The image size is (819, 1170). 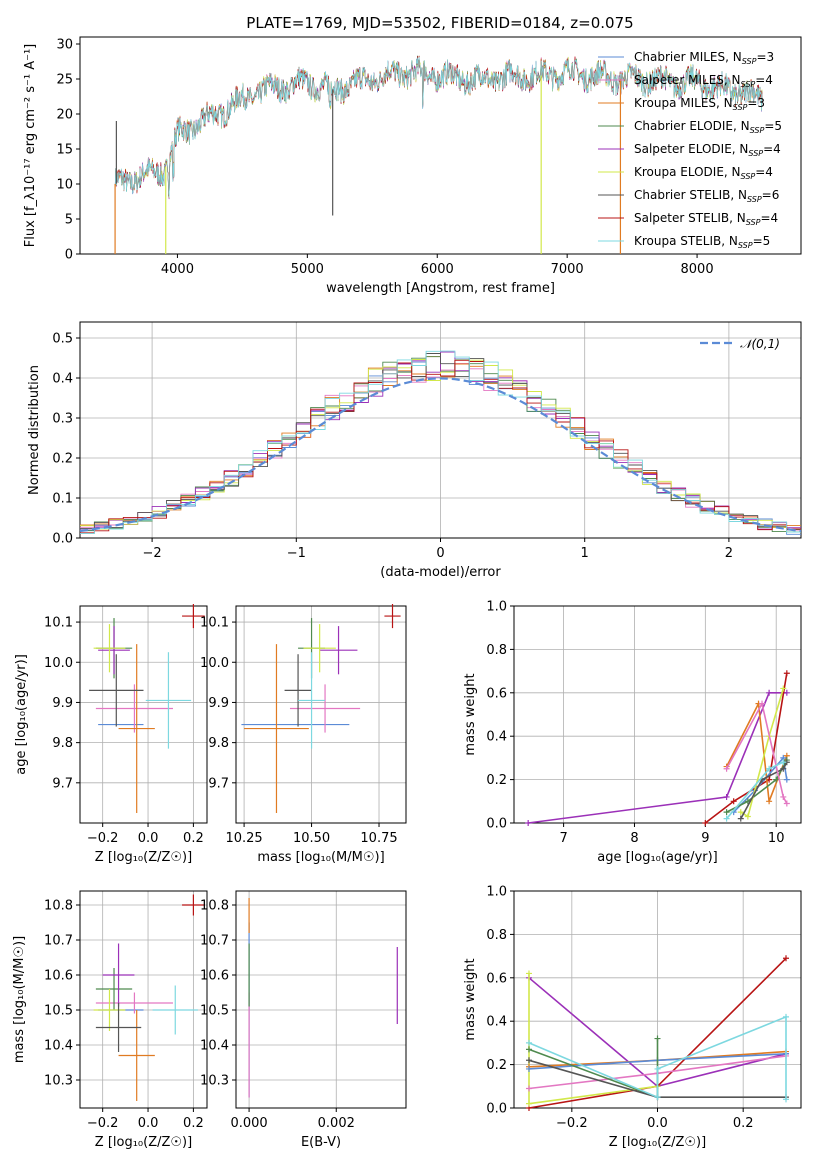 What do you see at coordinates (248, 1123) in the screenshot?
I see `x-tick-label: 0.000` at bounding box center [248, 1123].